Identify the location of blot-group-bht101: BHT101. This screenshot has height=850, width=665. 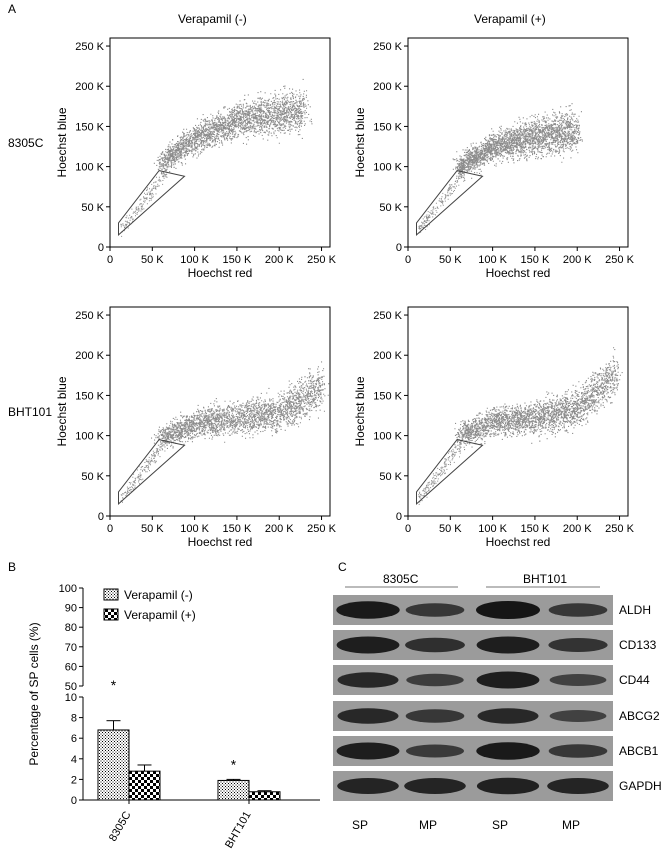
(545, 579).